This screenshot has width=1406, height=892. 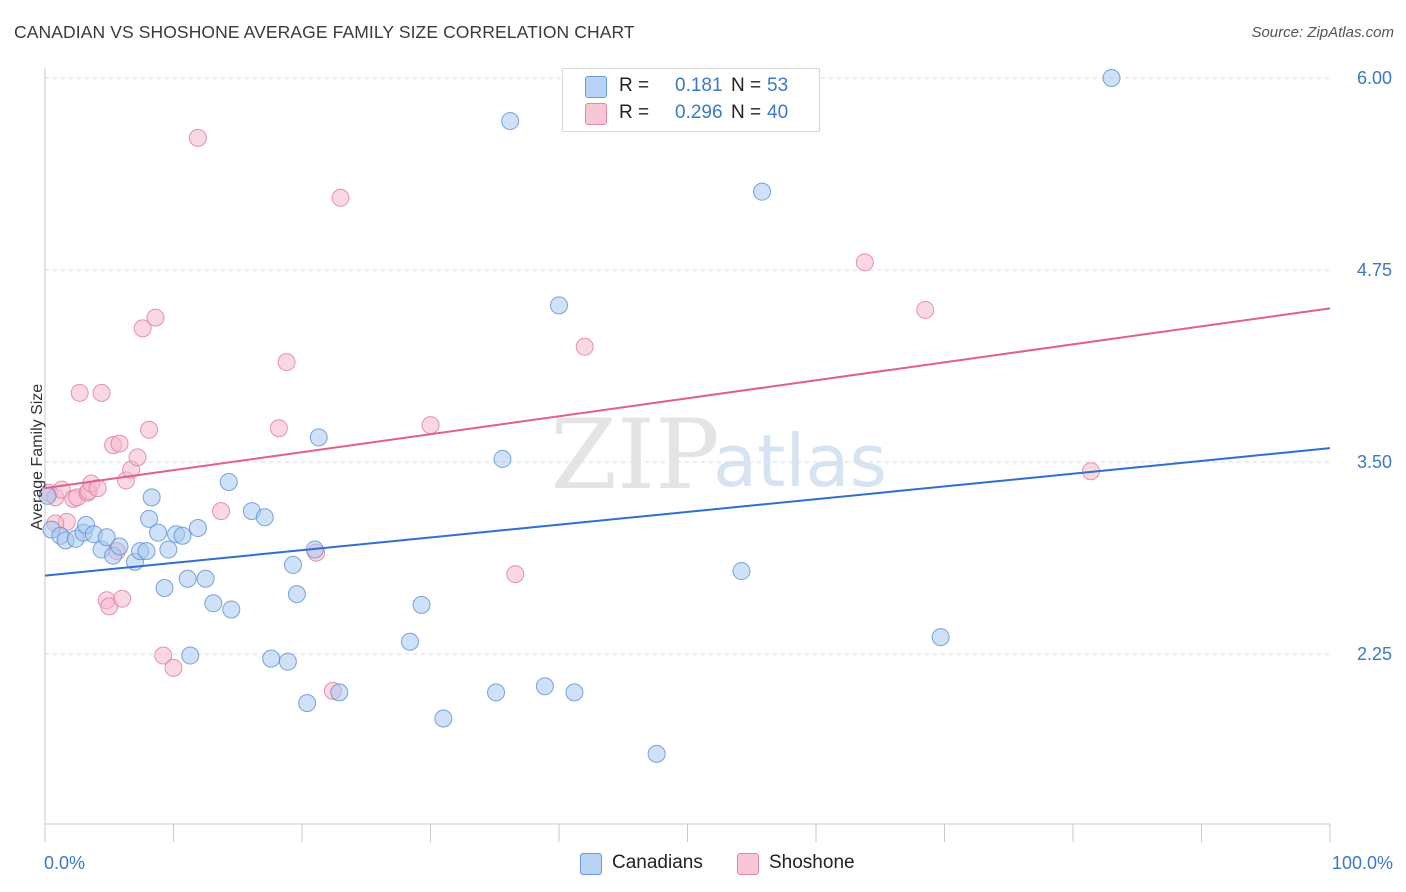 I want to click on legend-r-value: 0.296, so click(x=699, y=112).